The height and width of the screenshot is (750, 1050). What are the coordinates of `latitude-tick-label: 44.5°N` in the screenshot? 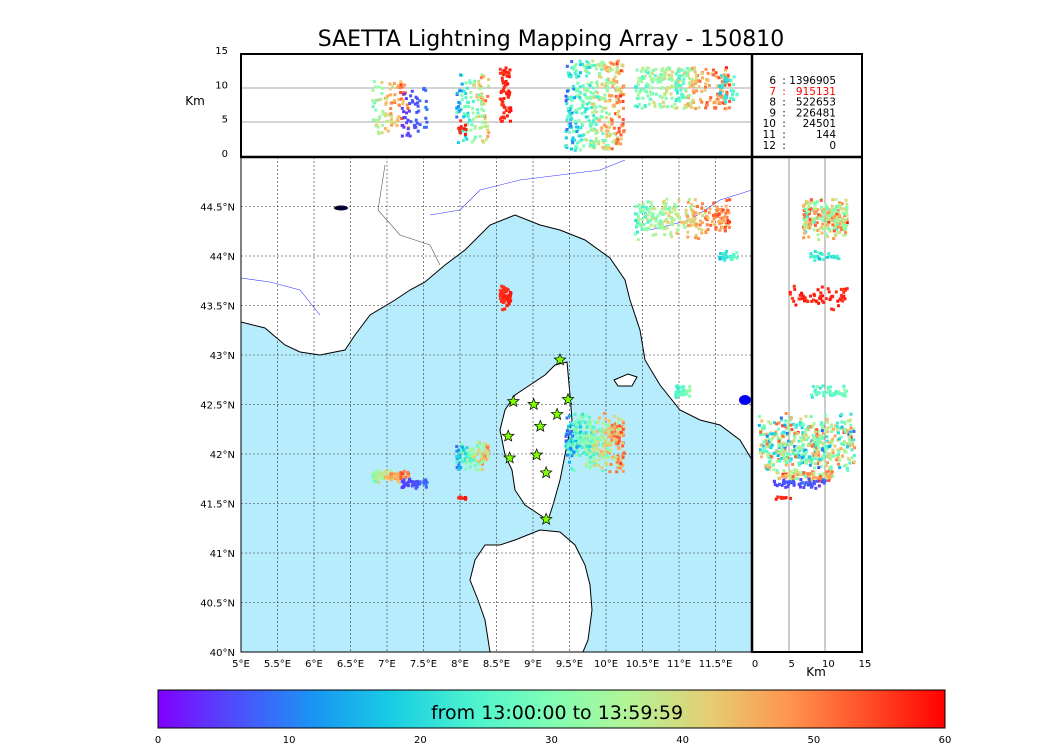 It's located at (217, 208).